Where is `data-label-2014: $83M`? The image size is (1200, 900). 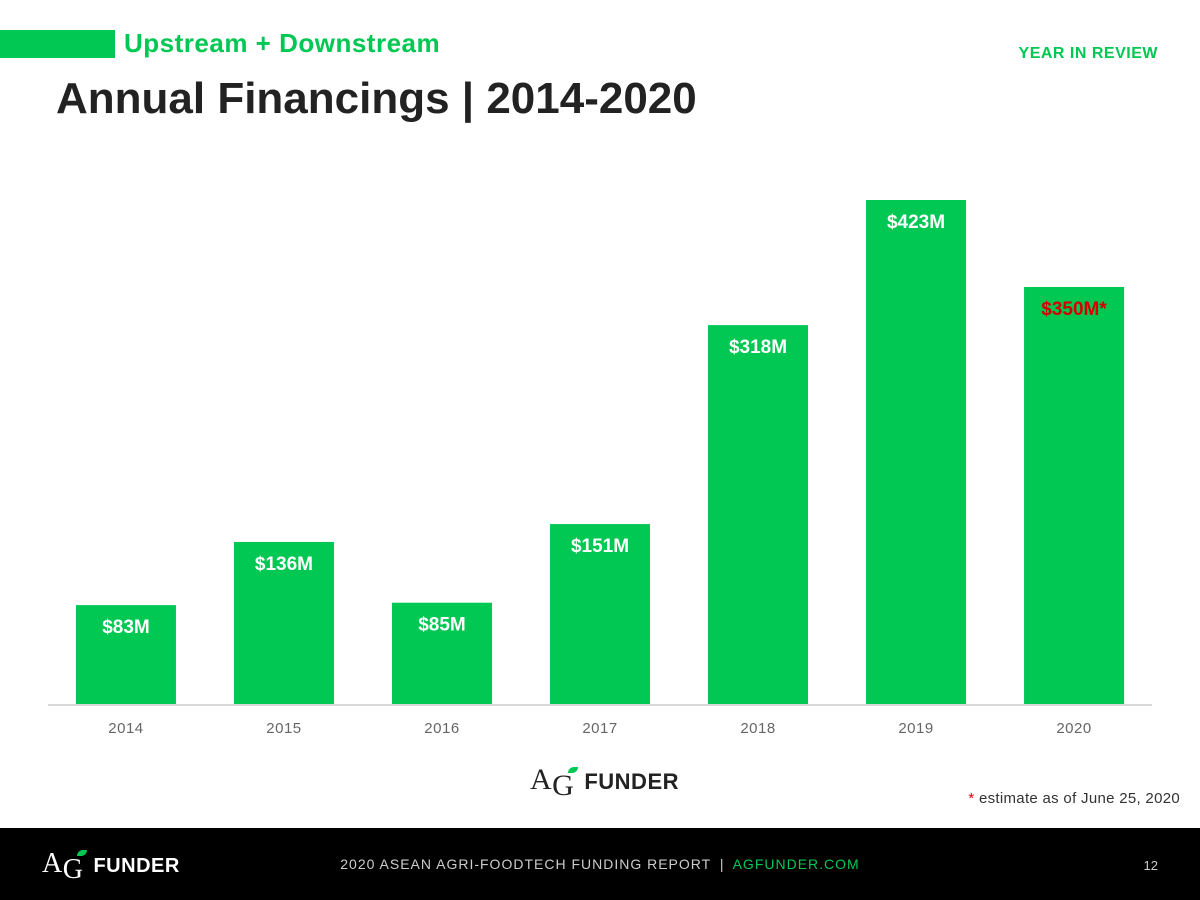 data-label-2014: $83M is located at coordinates (126, 627).